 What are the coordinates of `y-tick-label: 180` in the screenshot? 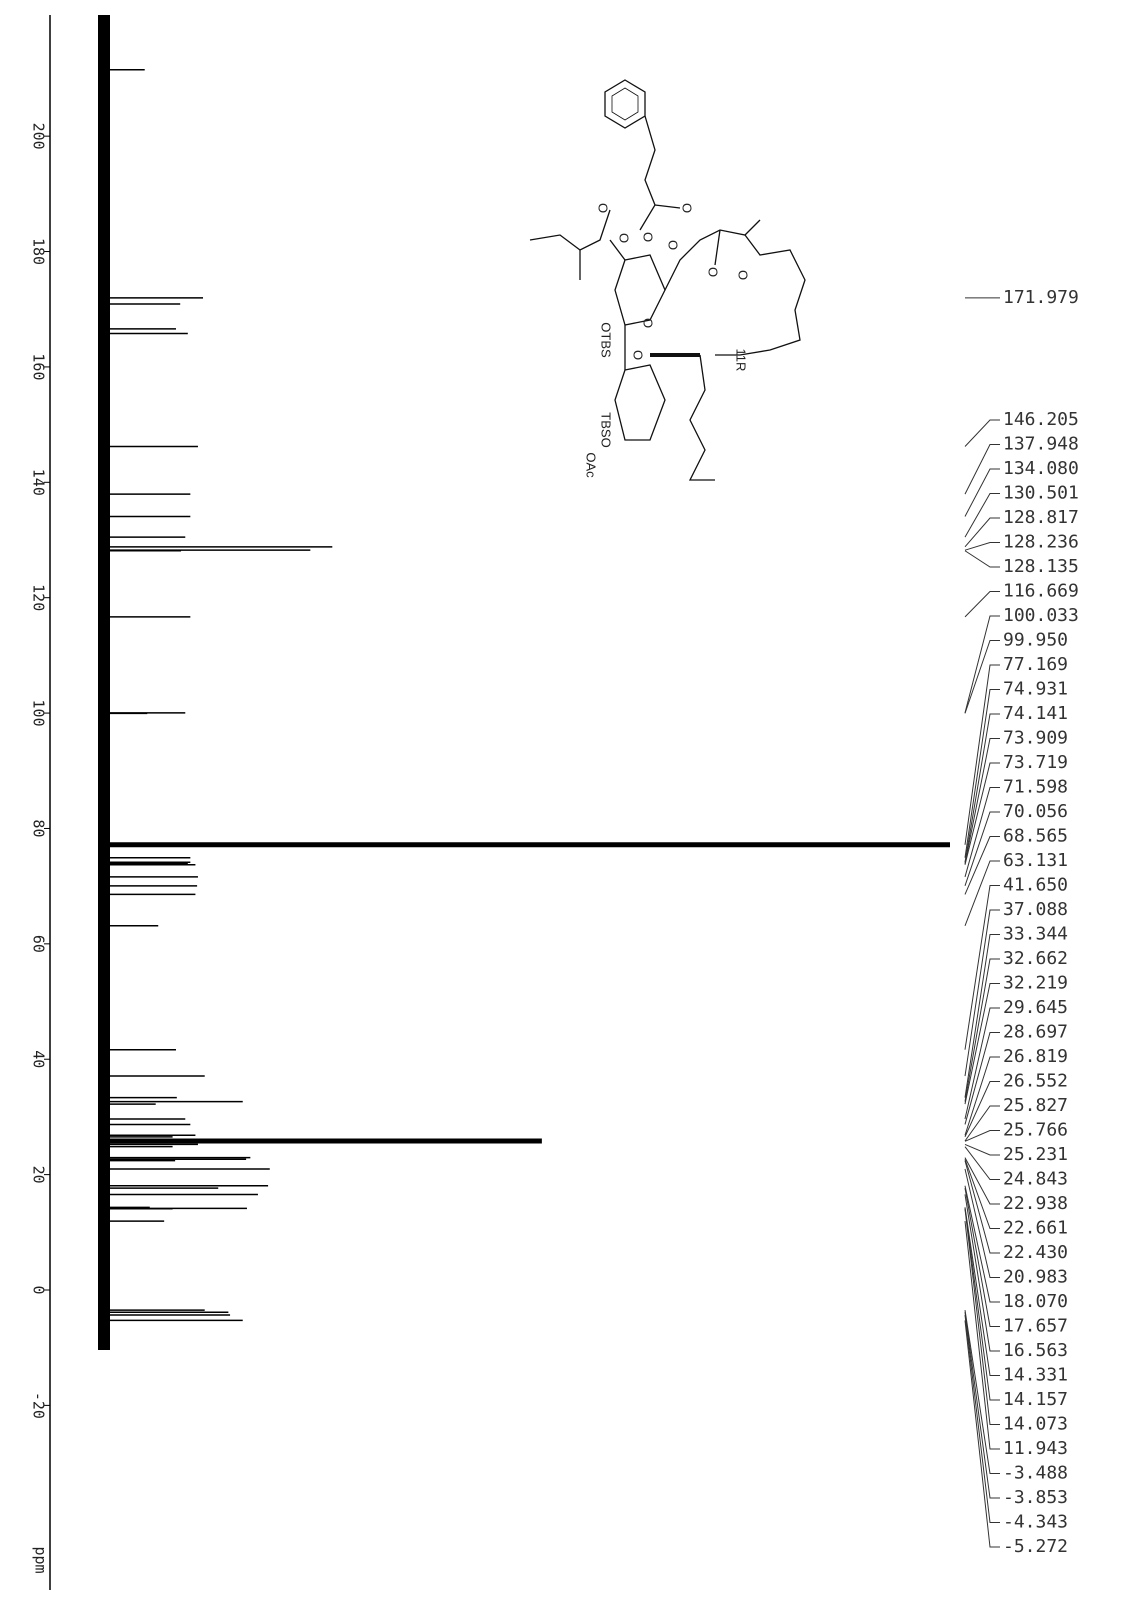 It's located at (39, 251).